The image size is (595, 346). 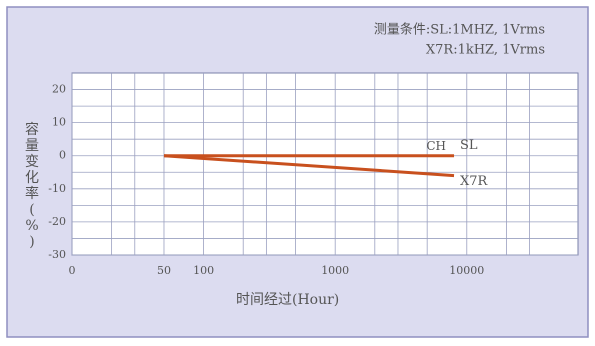 What do you see at coordinates (459, 30) in the screenshot?
I see `annotation: 测量条件:SL:1MHZ, 1Vrms` at bounding box center [459, 30].